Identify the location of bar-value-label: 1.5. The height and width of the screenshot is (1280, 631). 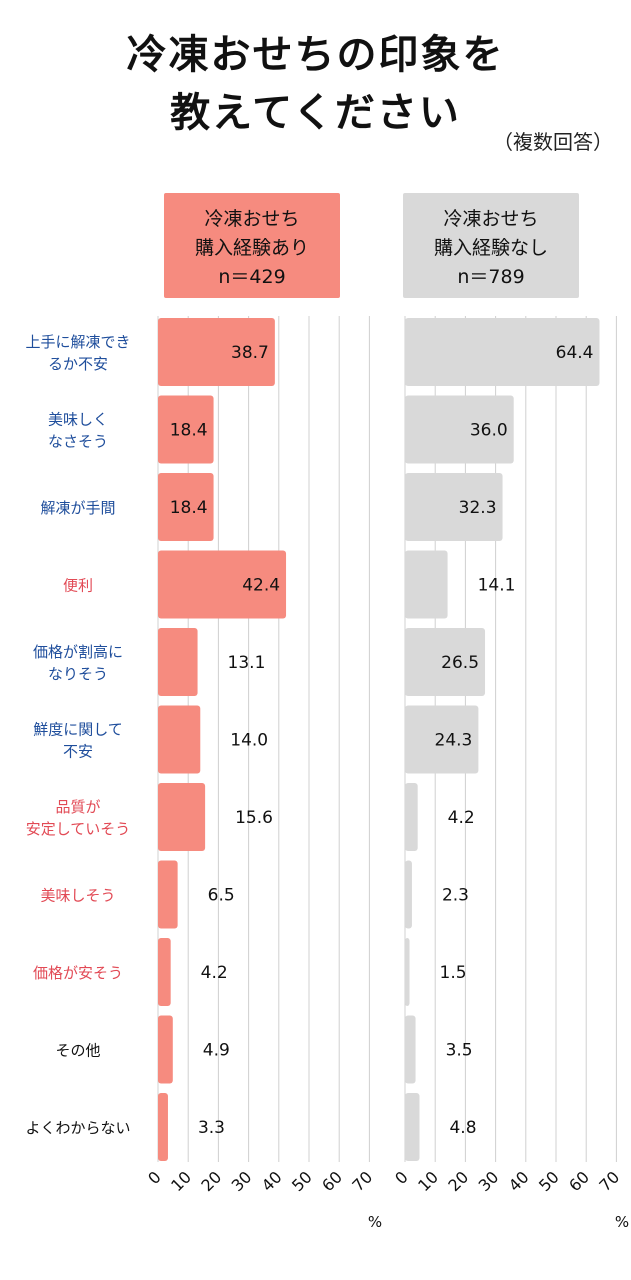
(453, 973).